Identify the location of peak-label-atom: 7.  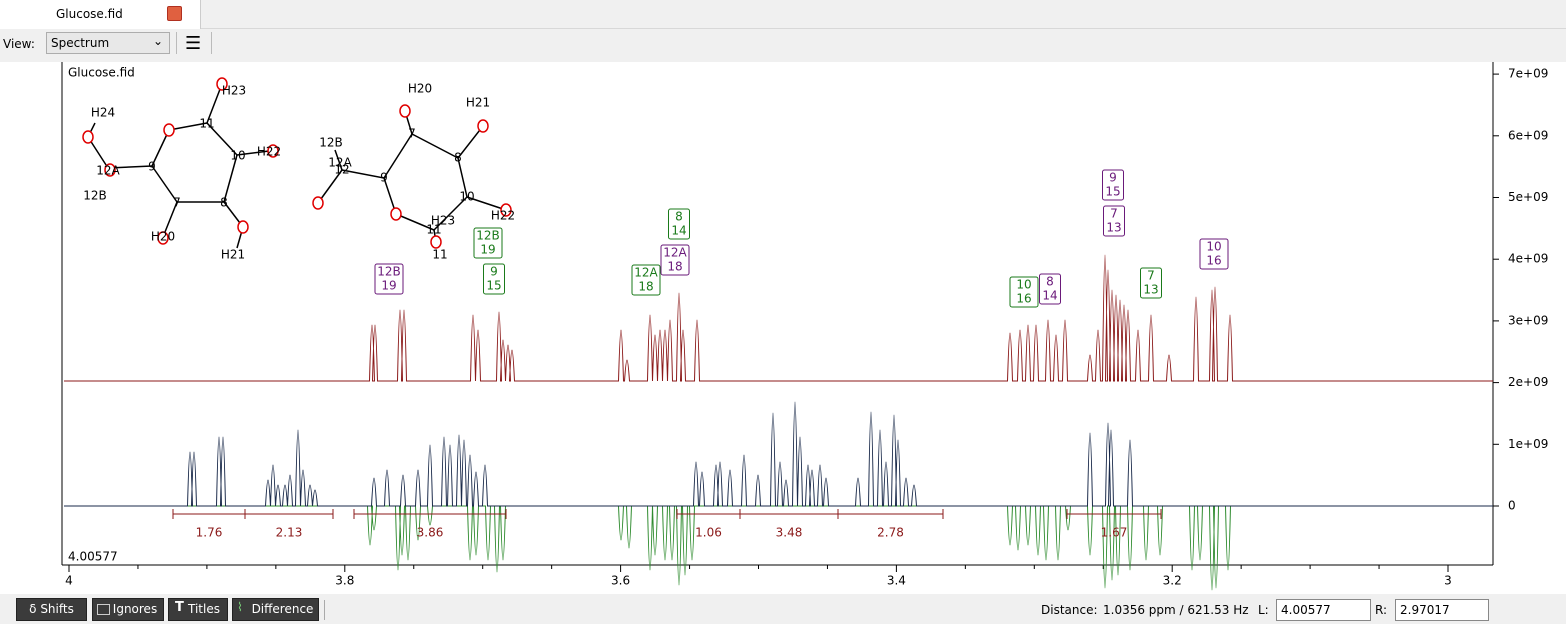
(1151, 276).